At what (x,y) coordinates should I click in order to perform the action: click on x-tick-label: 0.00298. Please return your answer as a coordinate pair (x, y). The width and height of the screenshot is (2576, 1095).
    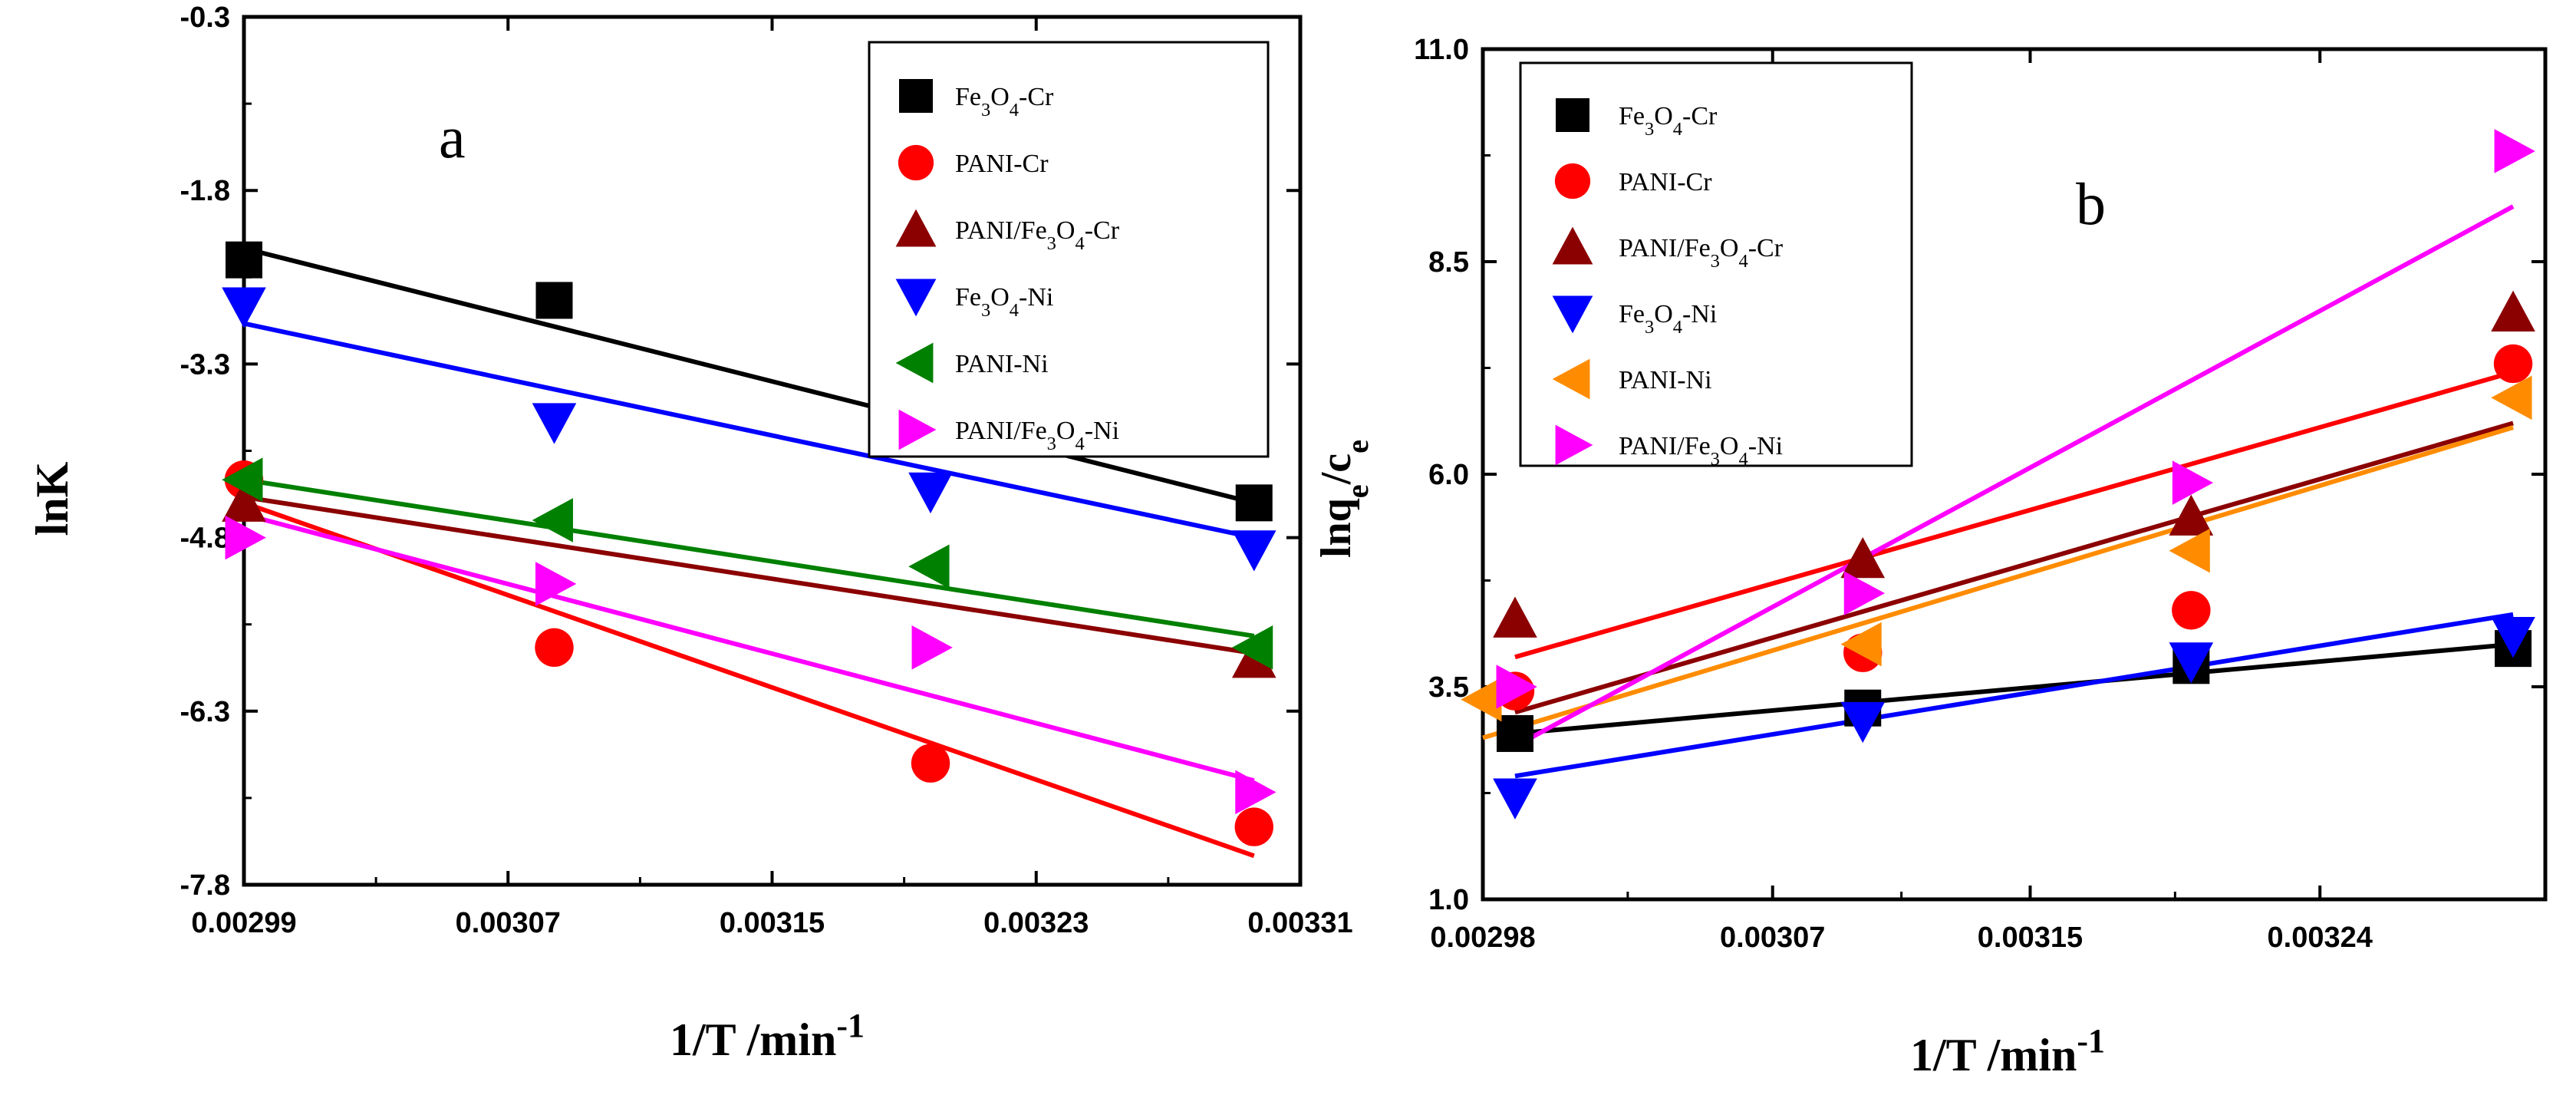
    Looking at the image, I should click on (1482, 938).